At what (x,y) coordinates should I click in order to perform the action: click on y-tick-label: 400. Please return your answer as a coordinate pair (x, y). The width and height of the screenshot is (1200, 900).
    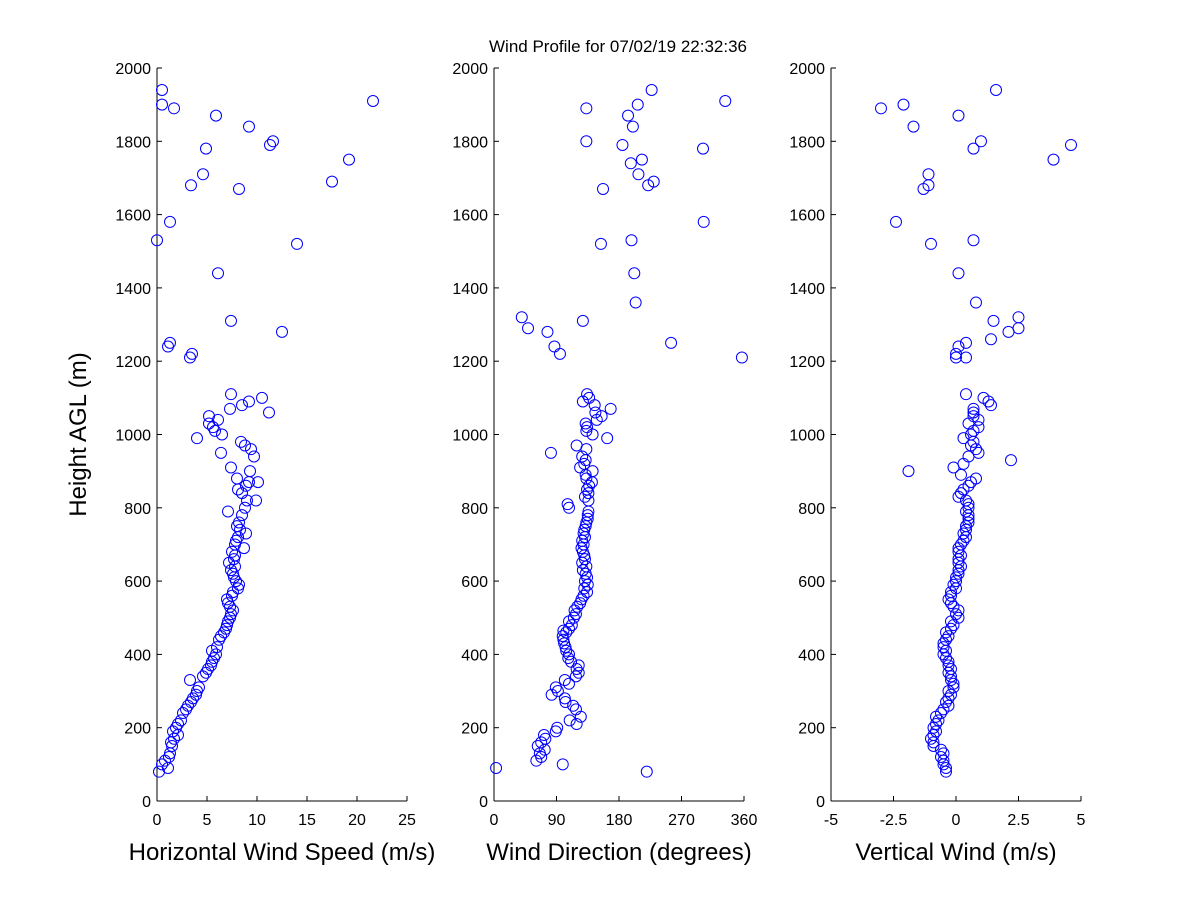
    Looking at the image, I should click on (137, 655).